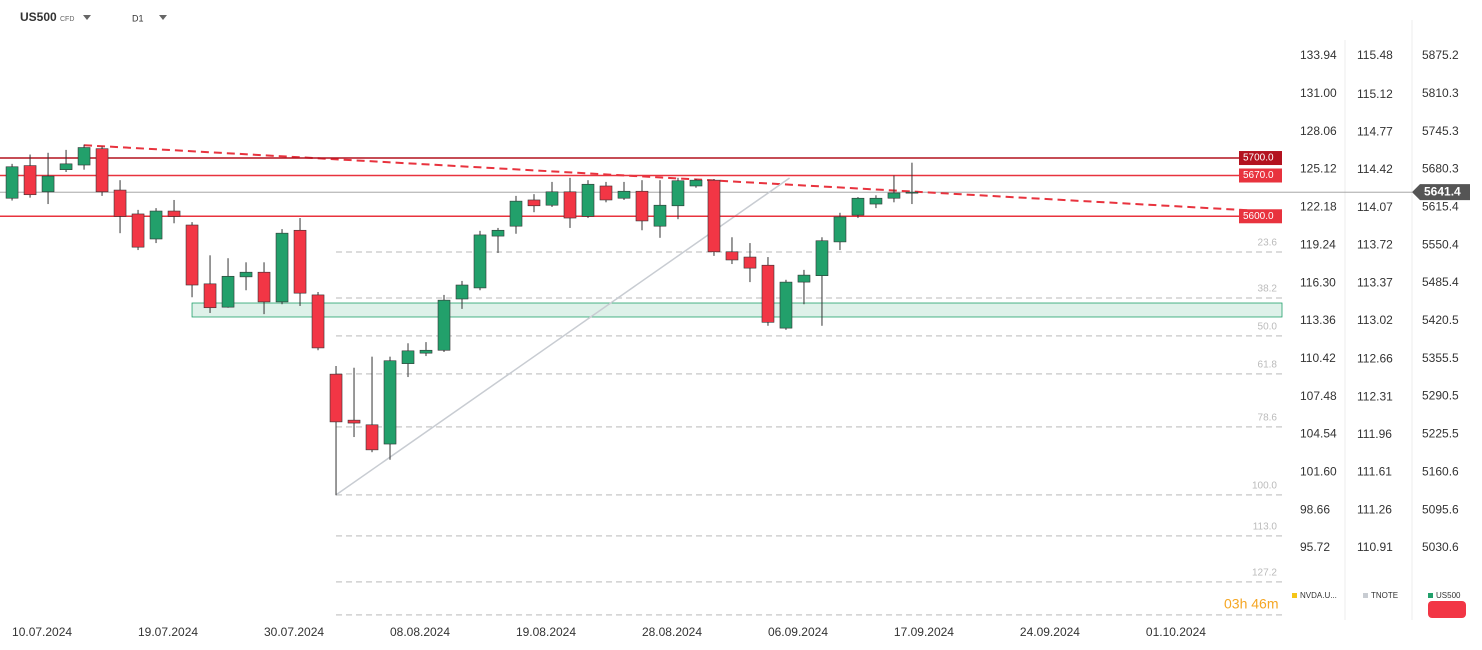 The width and height of the screenshot is (1482, 650). Describe the element at coordinates (1268, 243) in the screenshot. I see `fib-label: 23.6` at that location.